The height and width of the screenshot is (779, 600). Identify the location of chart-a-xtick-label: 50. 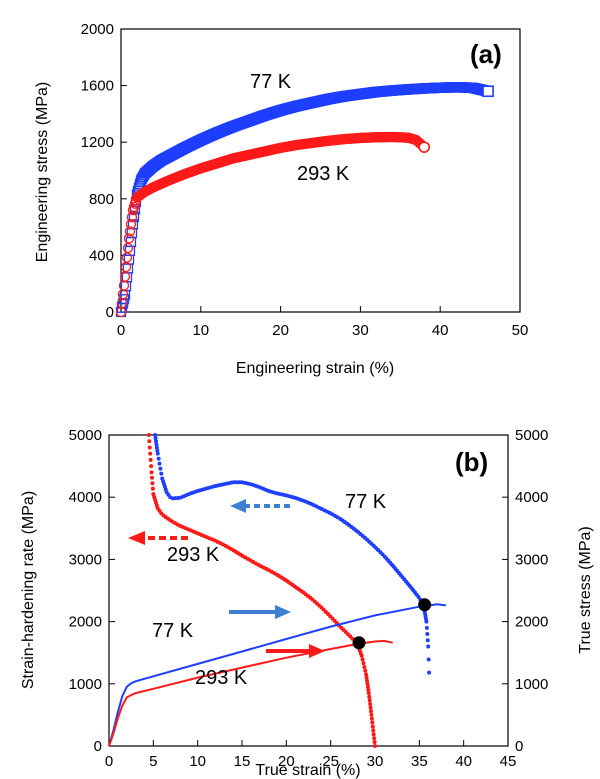
(520, 330).